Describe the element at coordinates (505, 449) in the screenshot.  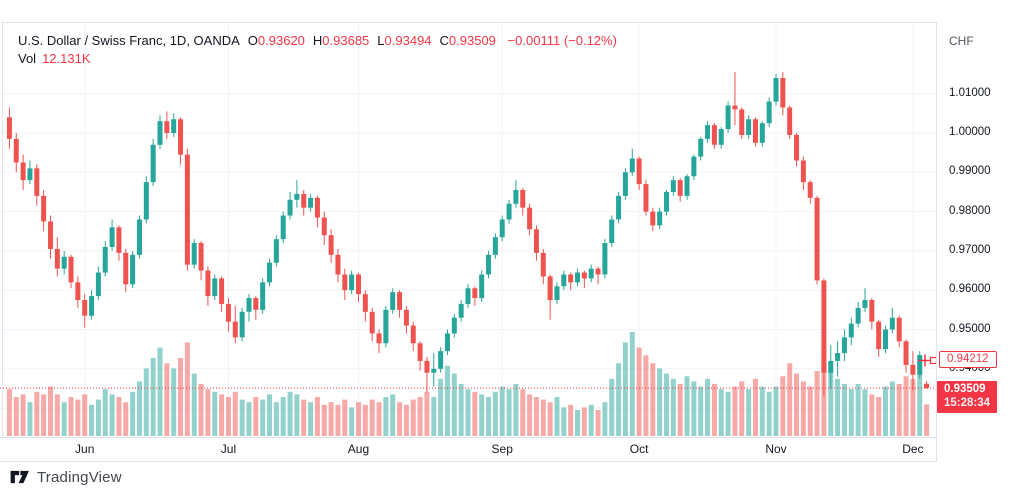
I see `time-axis: Jun Jul Aug Sep Oct Nov Dec` at that location.